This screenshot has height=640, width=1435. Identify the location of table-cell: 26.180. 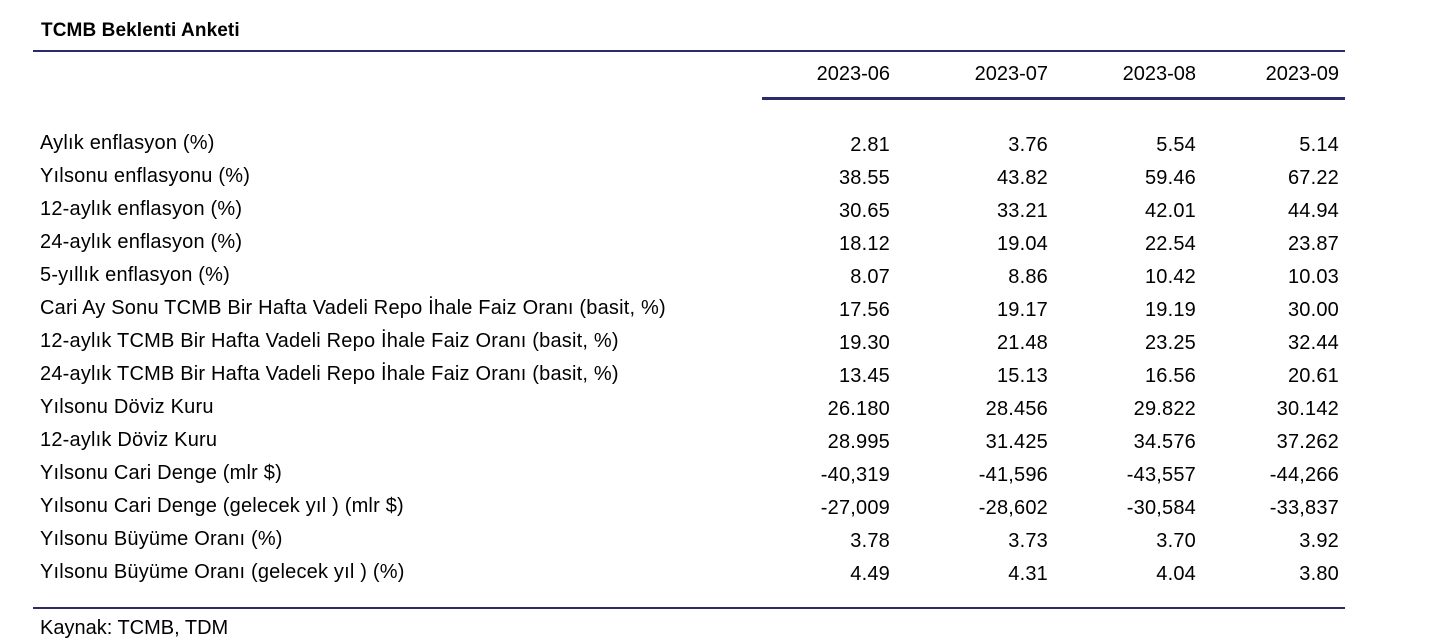
(858, 409).